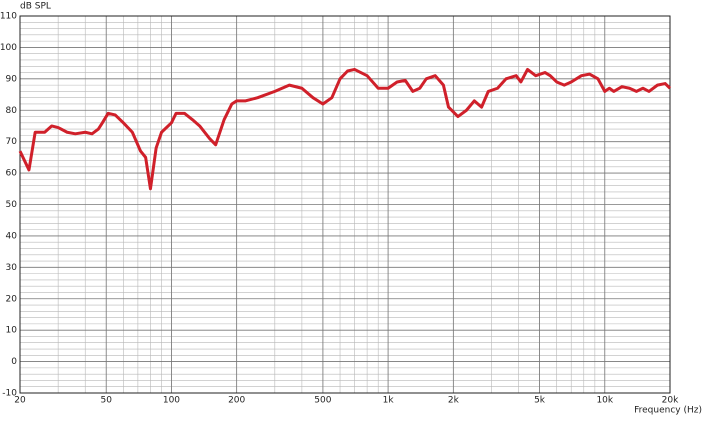 The width and height of the screenshot is (705, 425). I want to click on x-tick-label: 100, so click(171, 401).